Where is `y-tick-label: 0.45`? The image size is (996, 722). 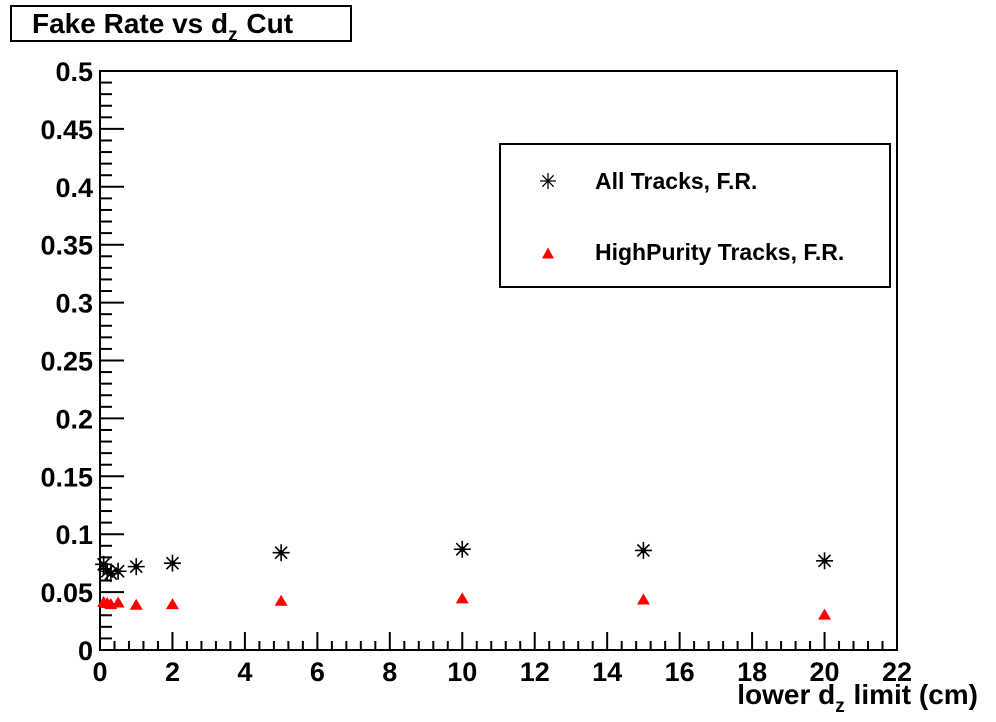 y-tick-label: 0.45 is located at coordinates (66, 130).